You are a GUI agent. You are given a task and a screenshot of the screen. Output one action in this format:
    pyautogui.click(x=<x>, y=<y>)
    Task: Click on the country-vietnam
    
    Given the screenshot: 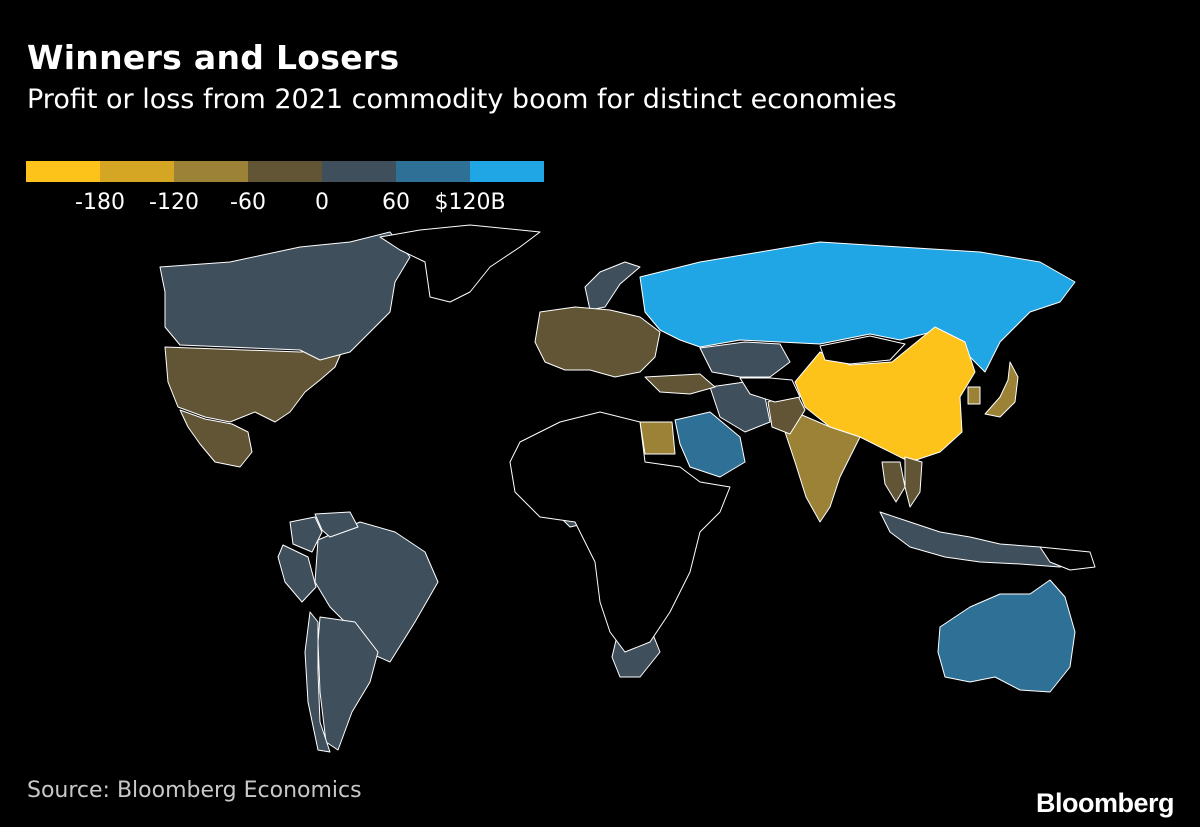 What is the action you would take?
    pyautogui.click(x=913, y=482)
    